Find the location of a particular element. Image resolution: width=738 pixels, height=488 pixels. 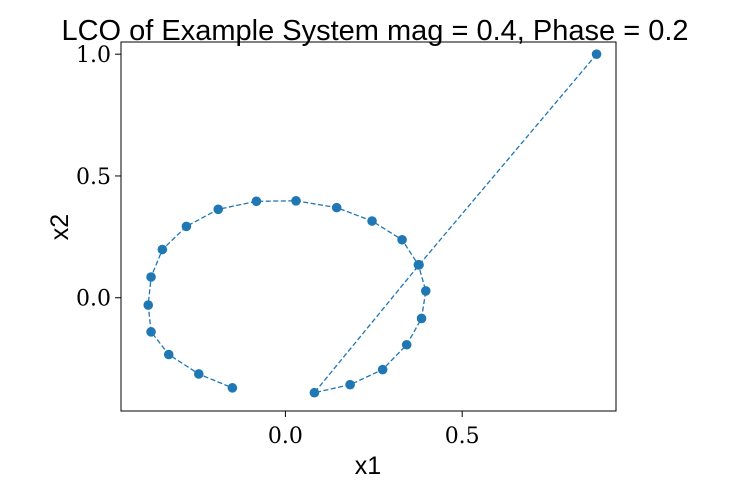

x-axis-label: x1 is located at coordinates (368, 466).